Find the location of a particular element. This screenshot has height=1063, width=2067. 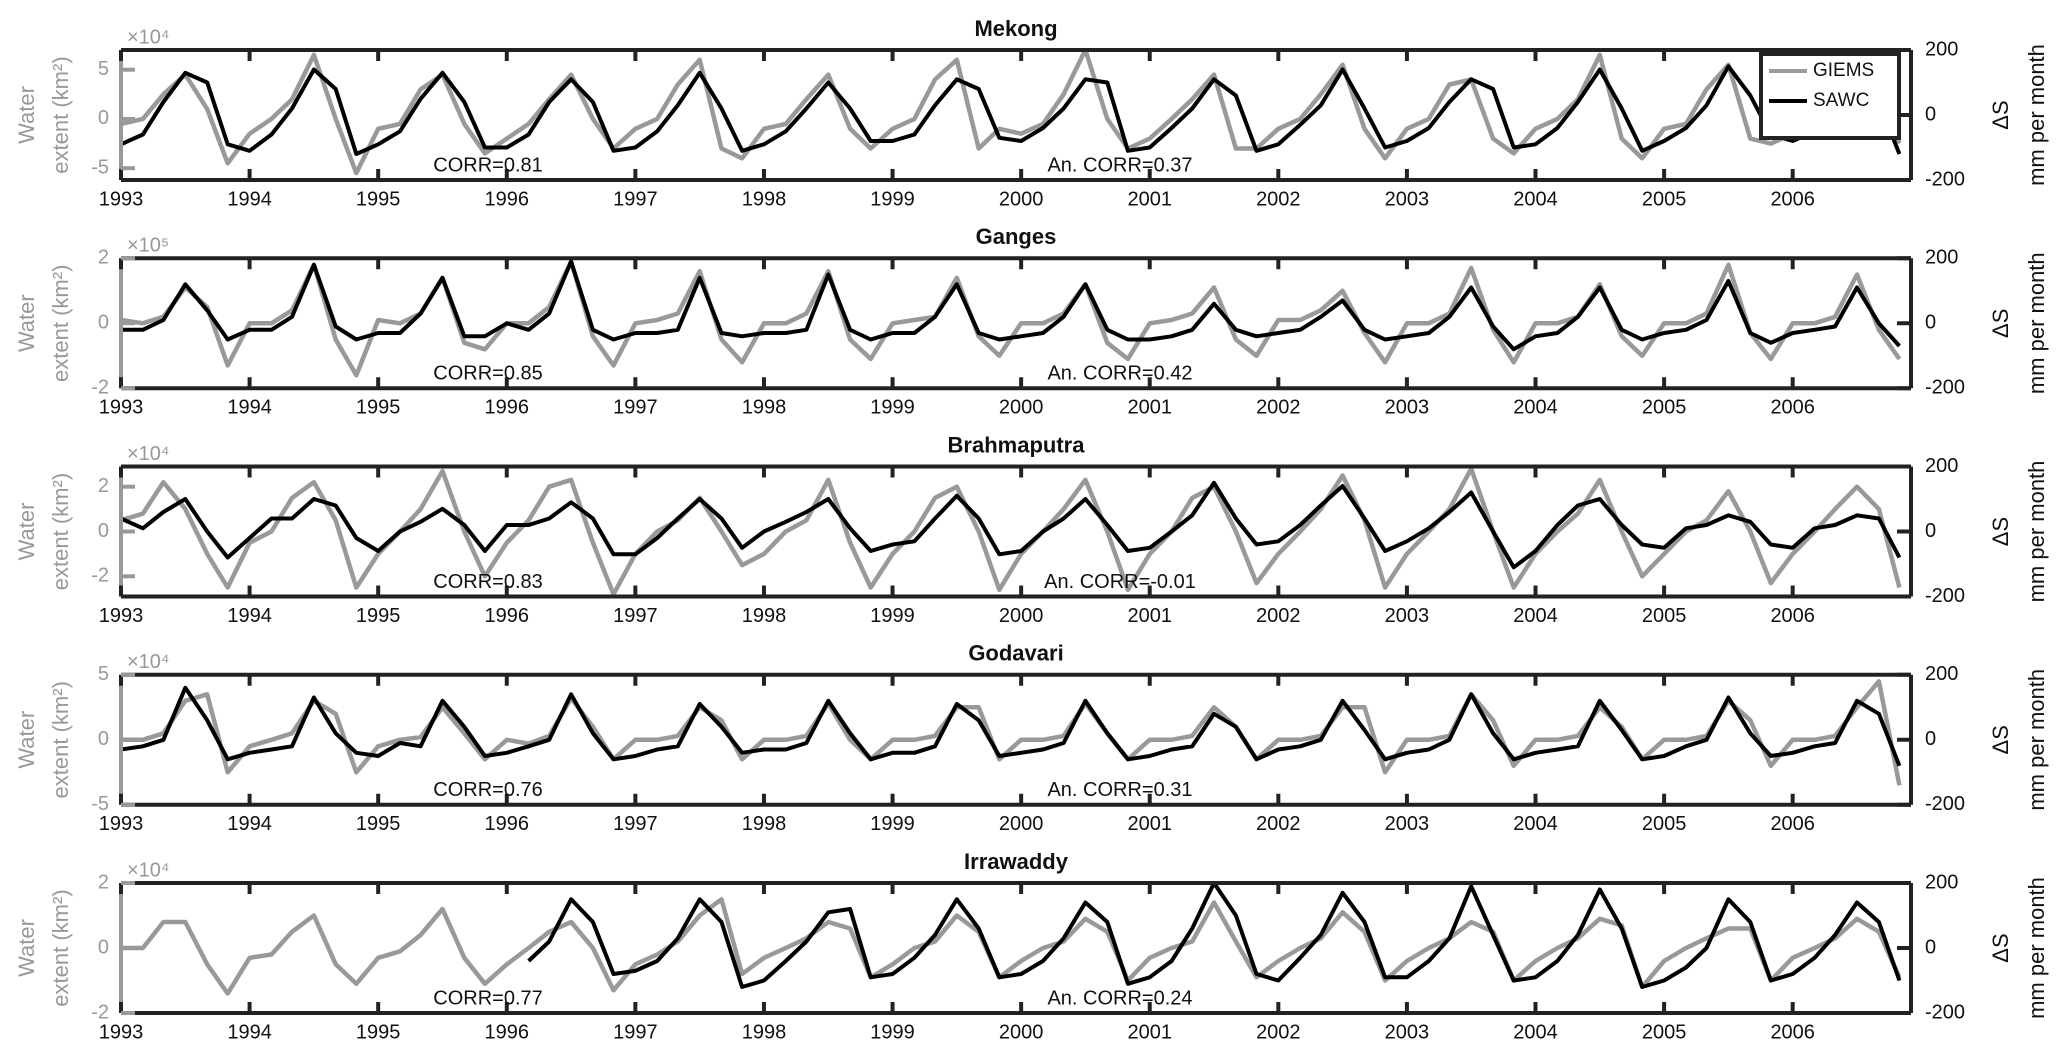

legend-label: GIEMS is located at coordinates (1843, 70).